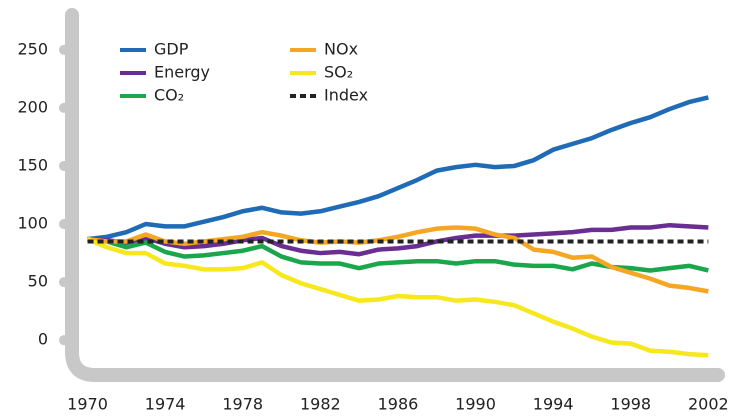  I want to click on x-tick-label: 1978, so click(242, 404).